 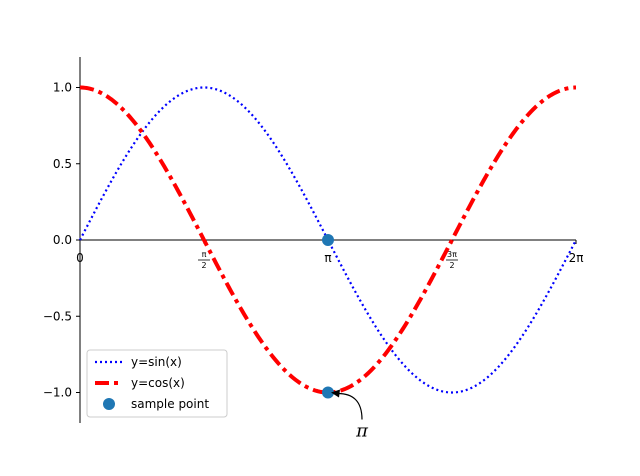 I want to click on x-tick-label: 0, so click(x=80, y=258).